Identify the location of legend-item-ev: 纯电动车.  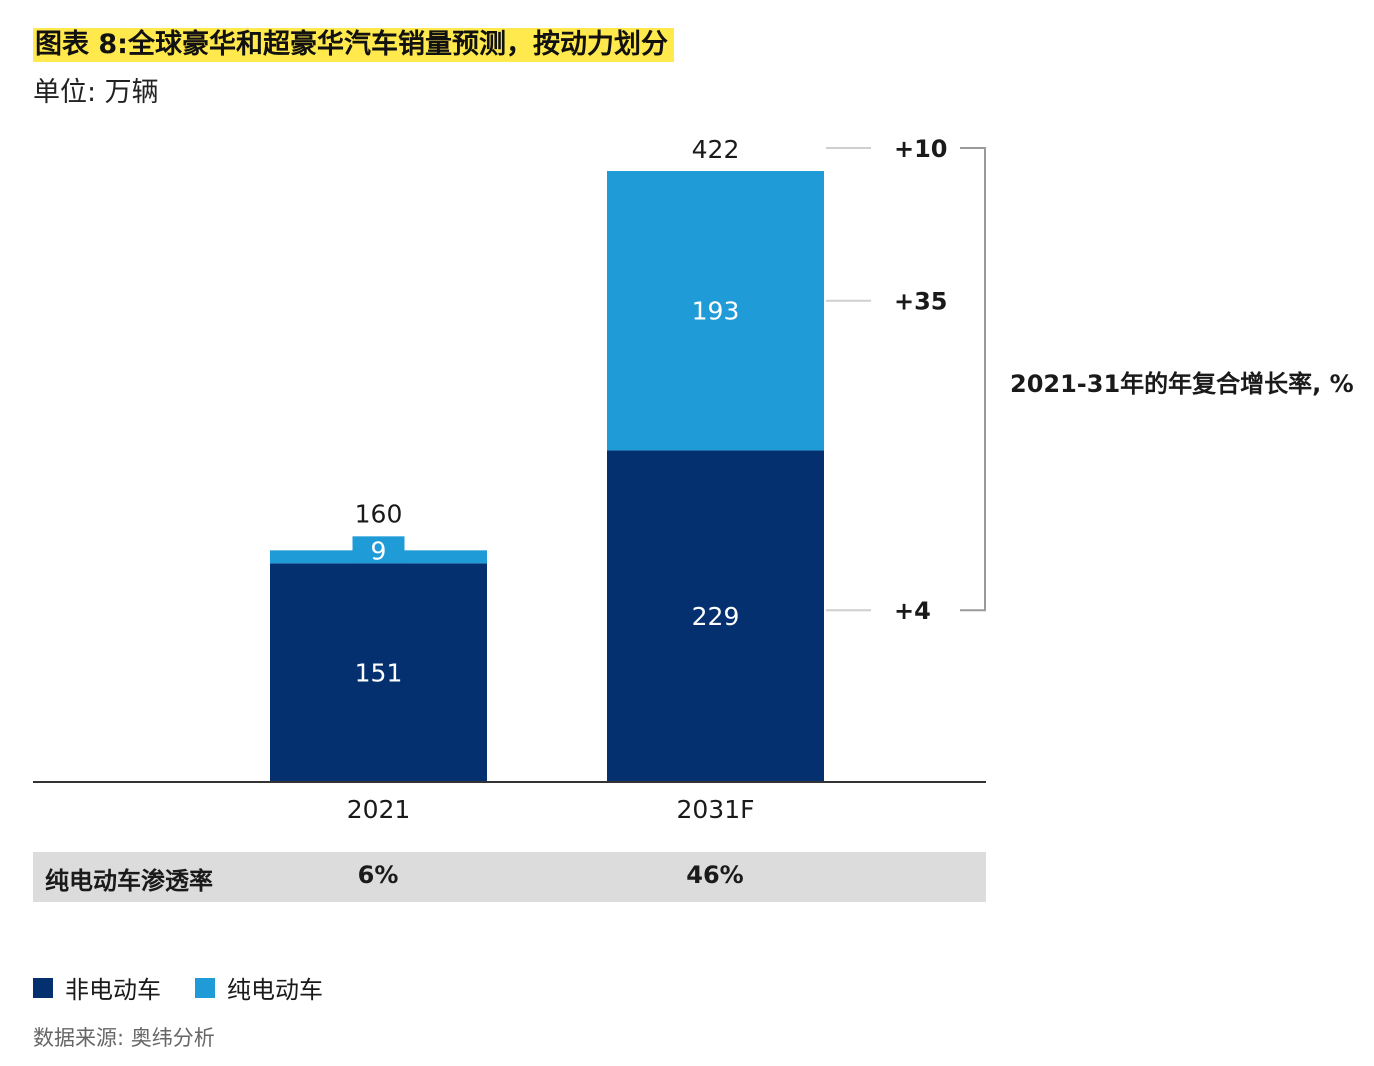
(259, 987).